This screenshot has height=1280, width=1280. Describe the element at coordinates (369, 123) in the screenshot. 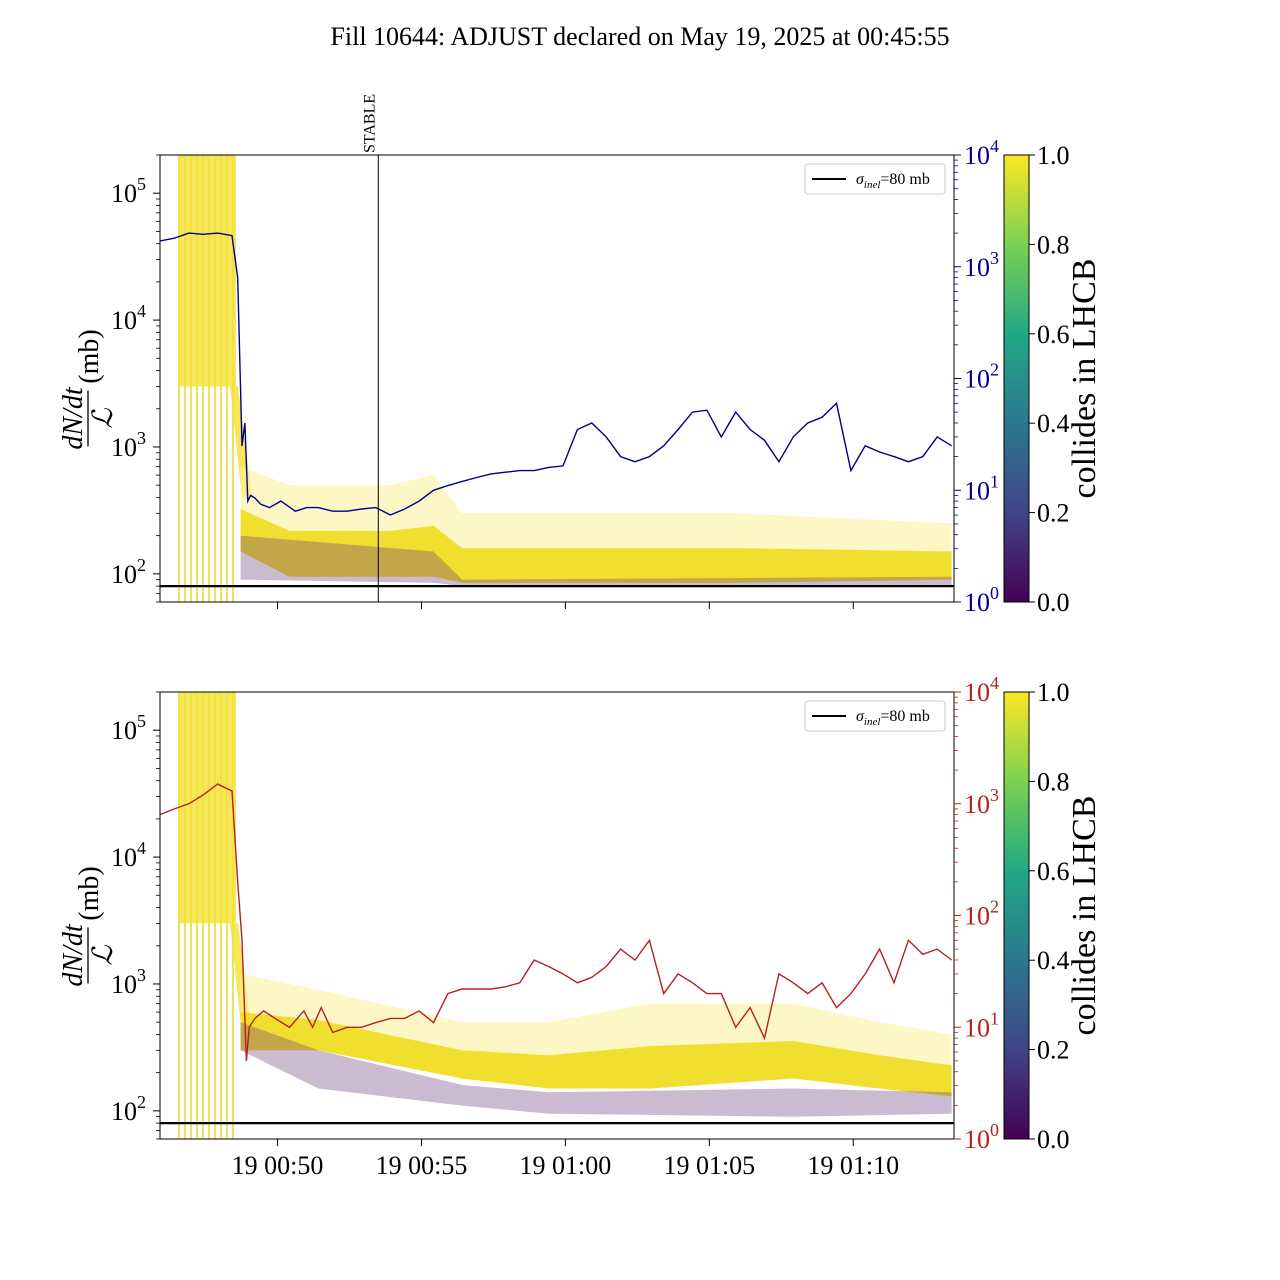

I see `stable-marker-label: STABLE` at that location.